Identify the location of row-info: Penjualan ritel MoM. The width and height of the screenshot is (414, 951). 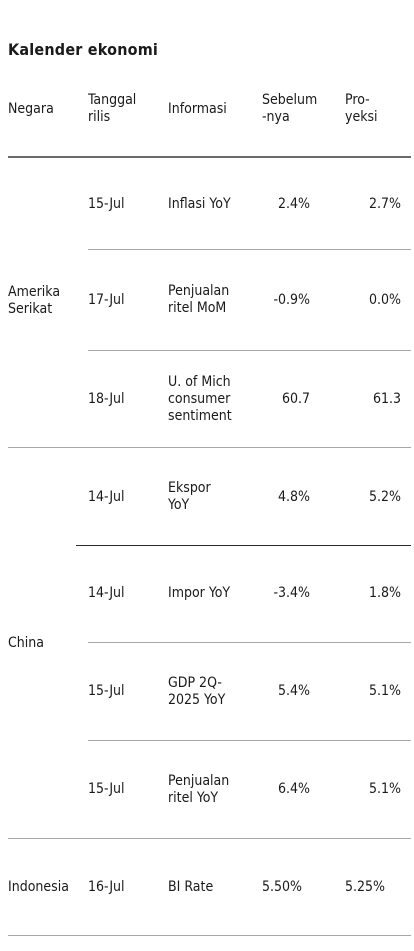
(199, 299).